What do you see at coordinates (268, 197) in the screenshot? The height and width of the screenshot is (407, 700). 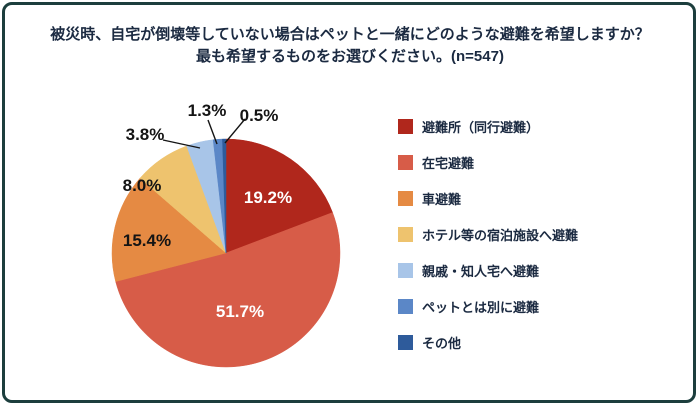 I see `pie-value-label: 19.2%` at bounding box center [268, 197].